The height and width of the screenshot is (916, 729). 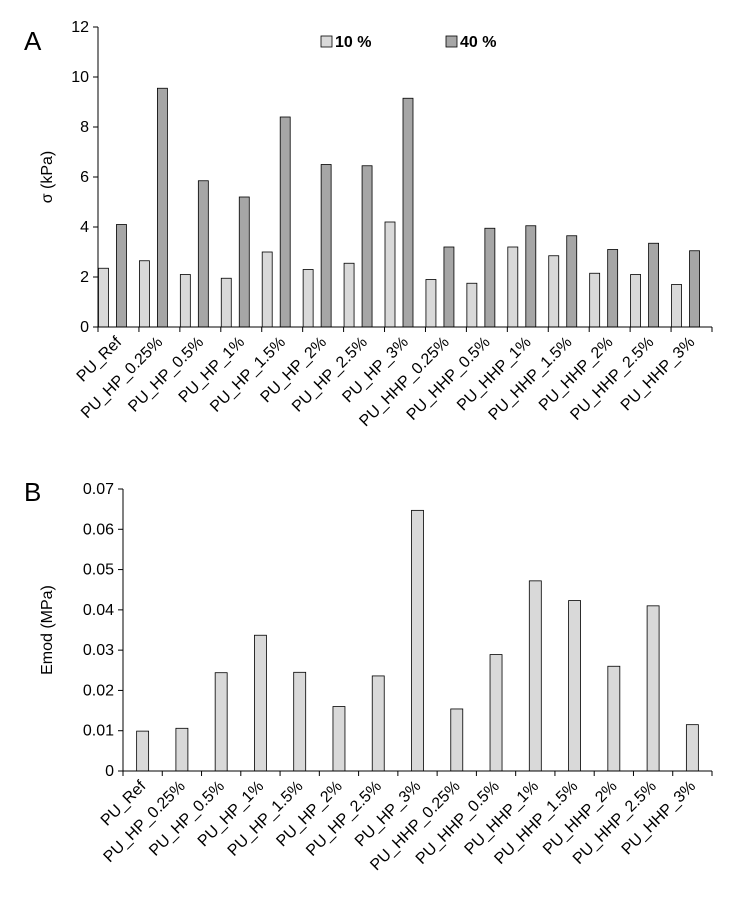 What do you see at coordinates (98, 570) in the screenshot?
I see `y-tick-label: 0.05` at bounding box center [98, 570].